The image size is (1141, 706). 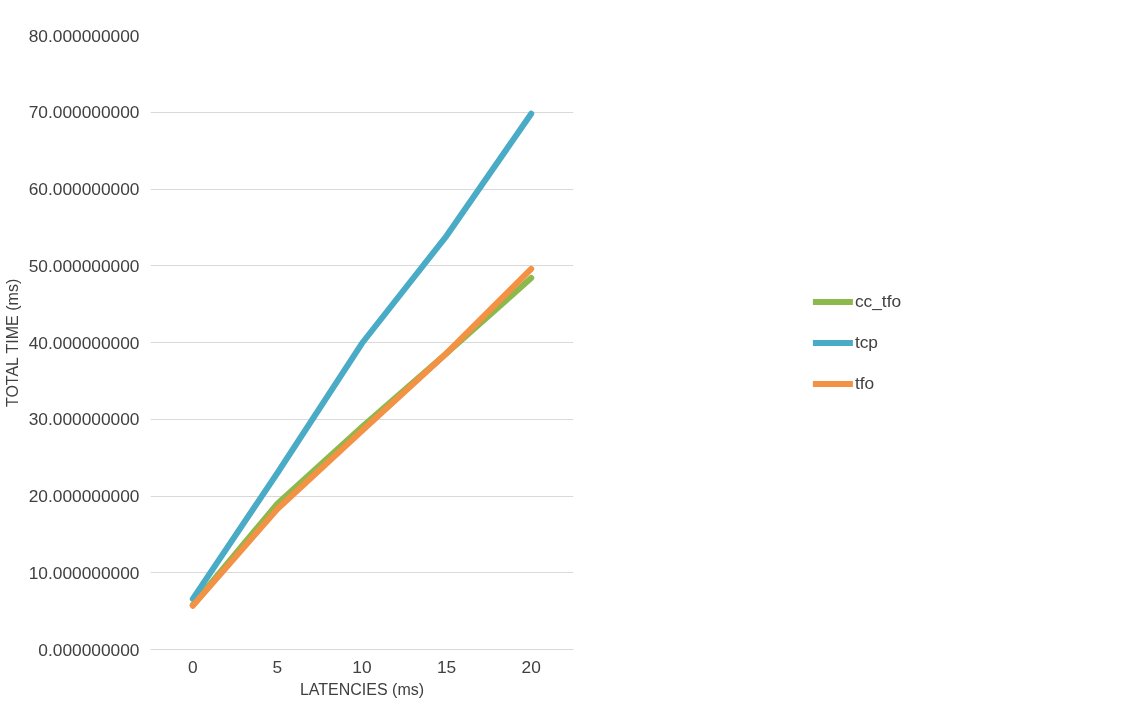 What do you see at coordinates (864, 383) in the screenshot?
I see `legend-label: tfo` at bounding box center [864, 383].